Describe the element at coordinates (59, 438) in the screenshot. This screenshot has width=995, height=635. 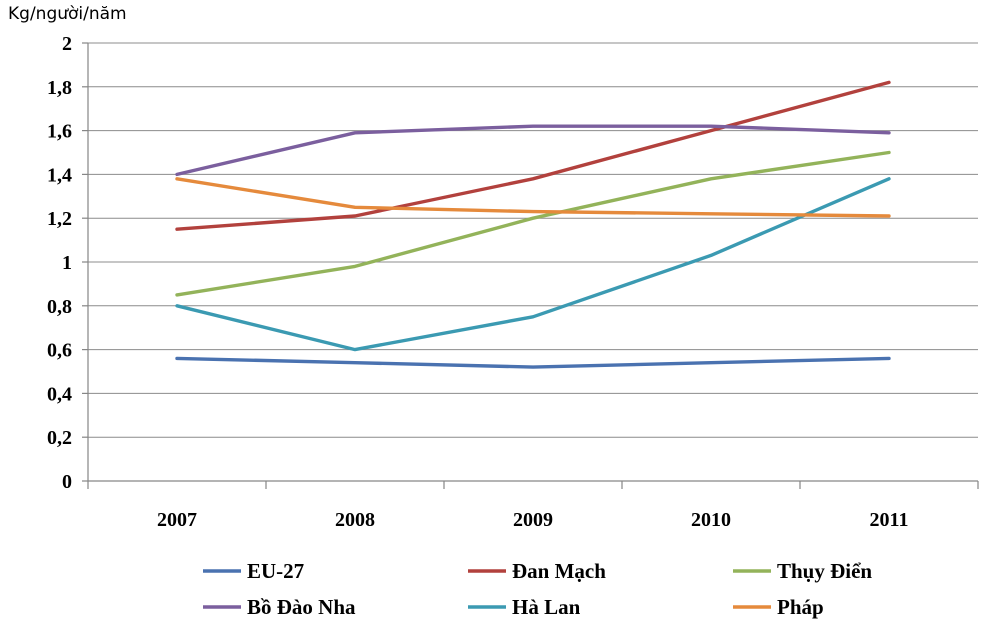
I see `y-tick-label: 0,2` at that location.